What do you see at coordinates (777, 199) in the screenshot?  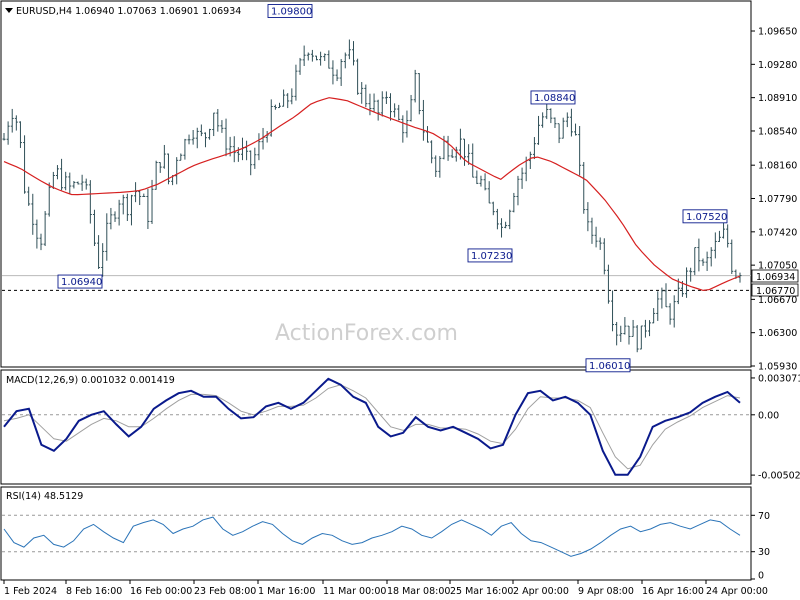 I see `price-tick-label: 1.07790` at bounding box center [777, 199].